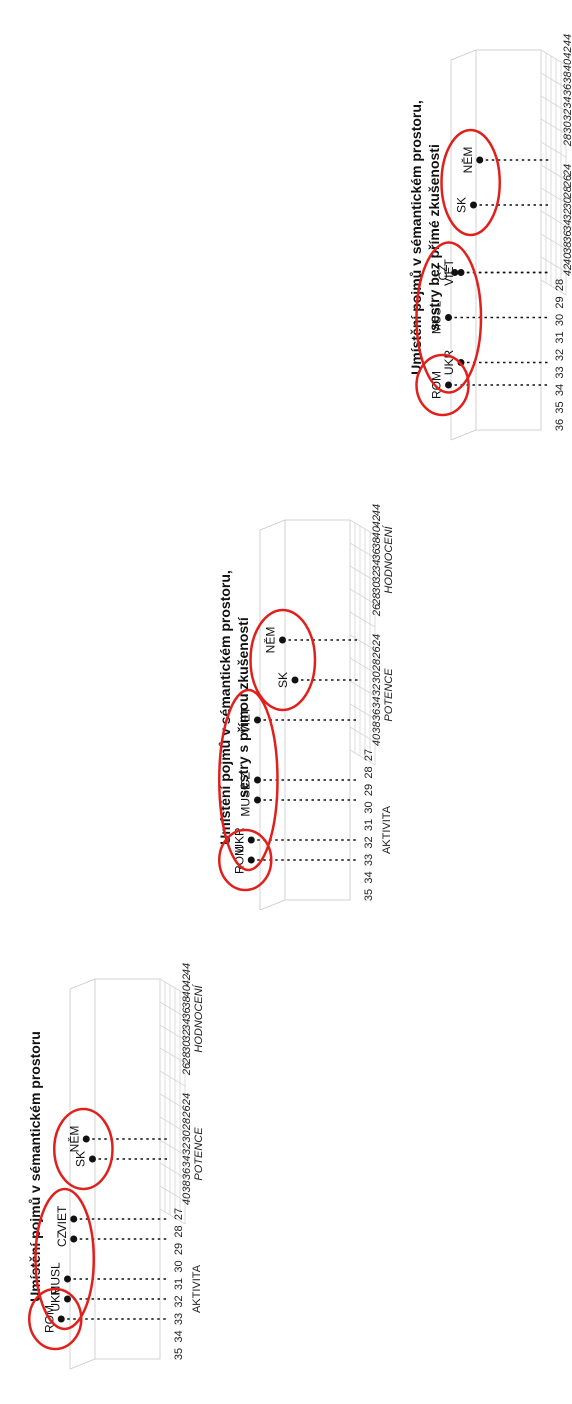 The height and width of the screenshot is (1404, 572). Describe the element at coordinates (187, 1136) in the screenshot. I see `x-tick-label: 30` at that location.